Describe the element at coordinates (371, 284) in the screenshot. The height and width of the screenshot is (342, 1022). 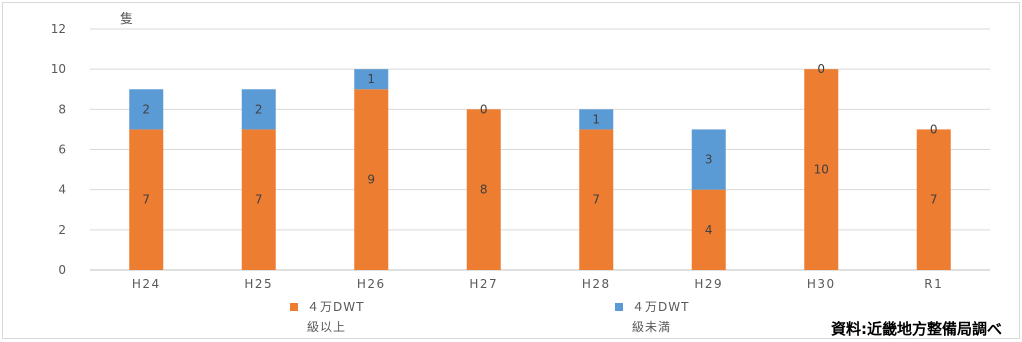
I see `x-tick-label-2: H26` at that location.